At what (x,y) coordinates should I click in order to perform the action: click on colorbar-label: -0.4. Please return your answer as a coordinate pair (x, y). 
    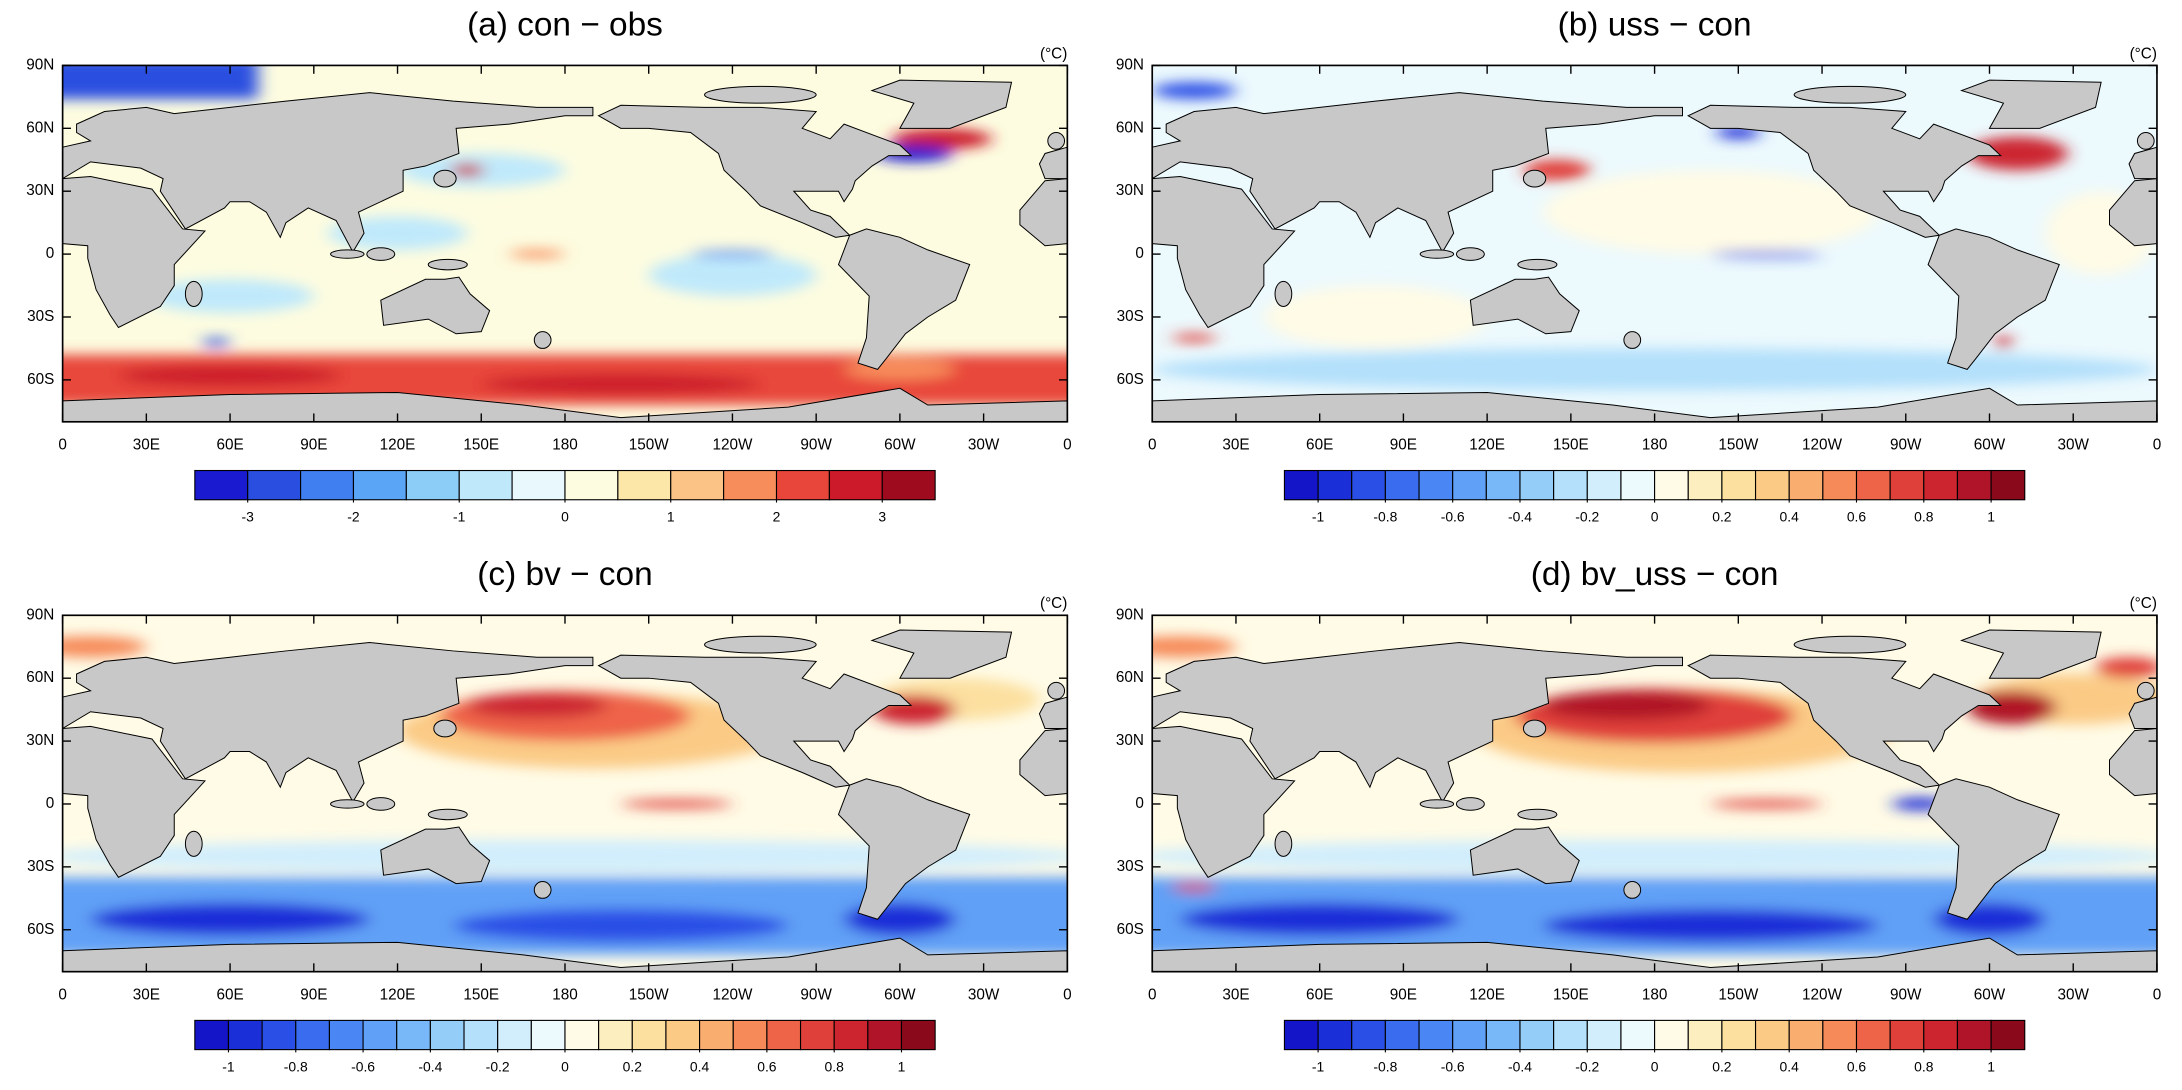
    Looking at the image, I should click on (1520, 517).